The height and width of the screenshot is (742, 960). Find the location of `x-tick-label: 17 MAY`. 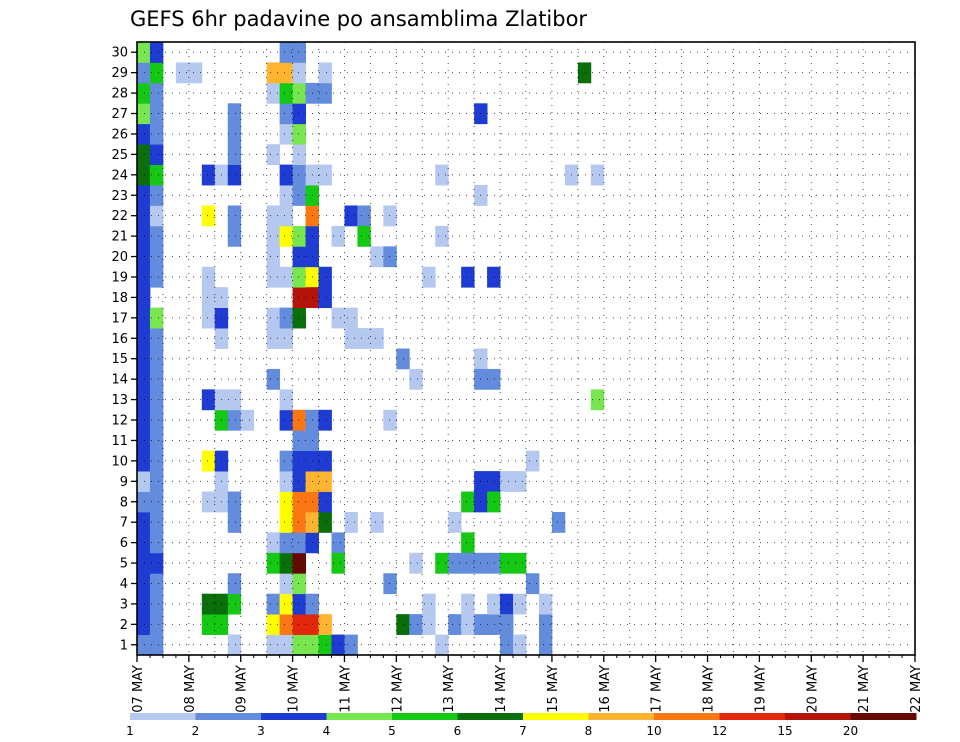

x-tick-label: 17 MAY is located at coordinates (657, 689).